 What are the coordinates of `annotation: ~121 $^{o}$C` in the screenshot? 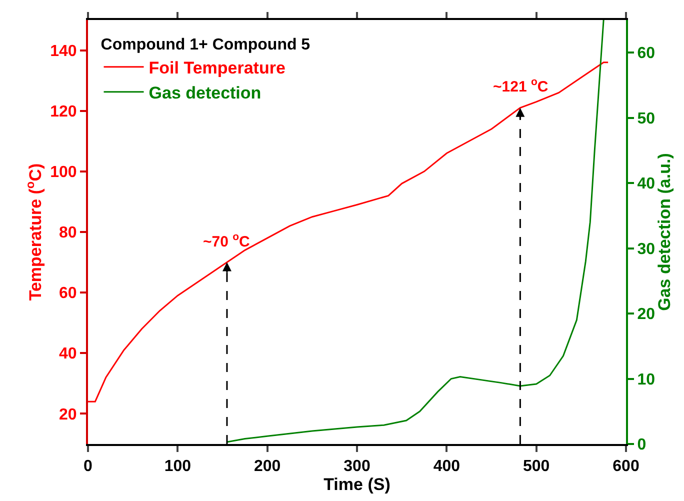 It's located at (520, 86).